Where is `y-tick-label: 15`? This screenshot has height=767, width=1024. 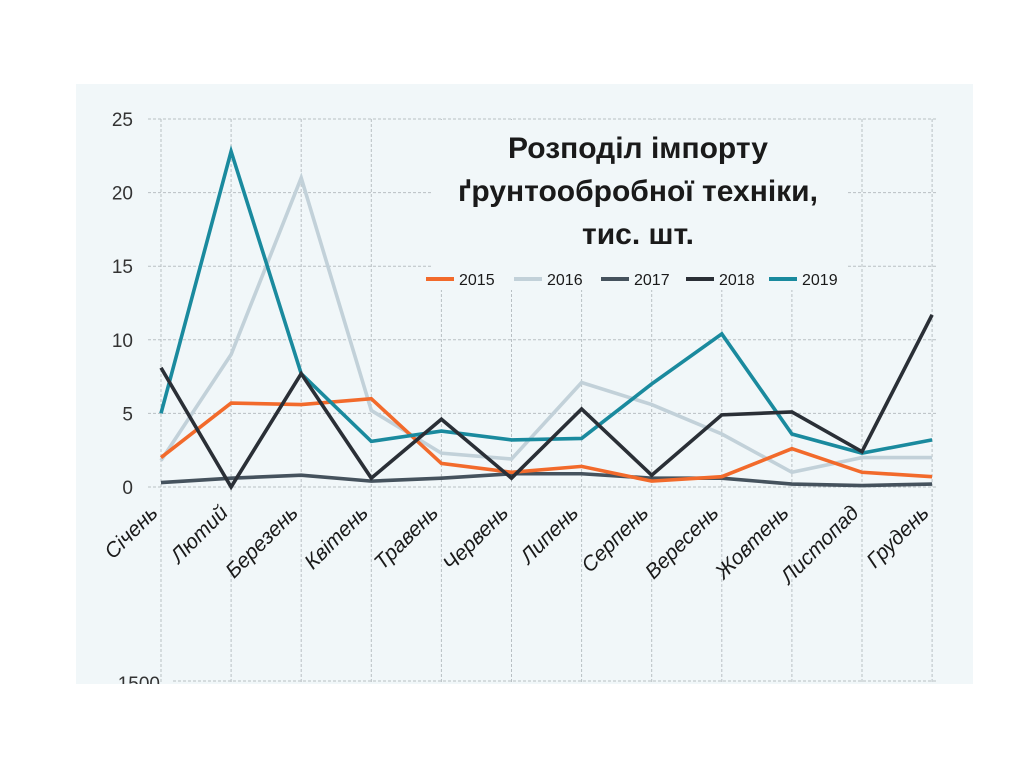
y-tick-label: 15 is located at coordinates (122, 267).